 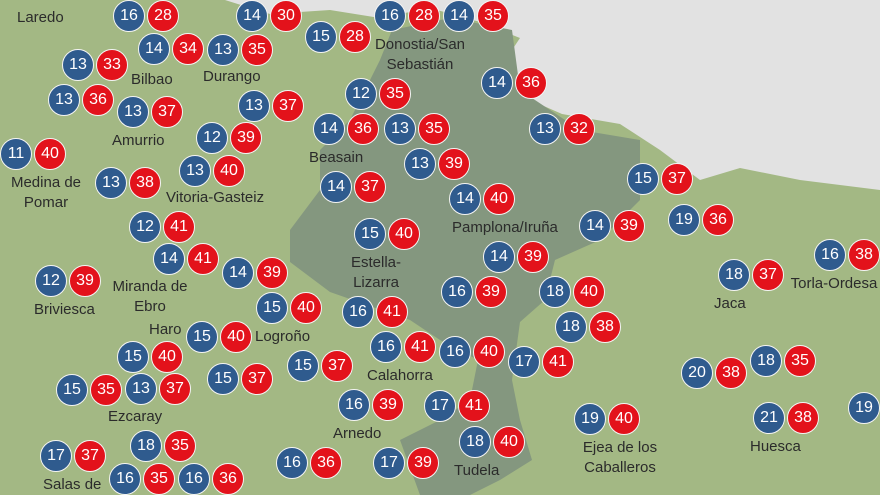 I want to click on max-temp-marker: 33, so click(x=112, y=65).